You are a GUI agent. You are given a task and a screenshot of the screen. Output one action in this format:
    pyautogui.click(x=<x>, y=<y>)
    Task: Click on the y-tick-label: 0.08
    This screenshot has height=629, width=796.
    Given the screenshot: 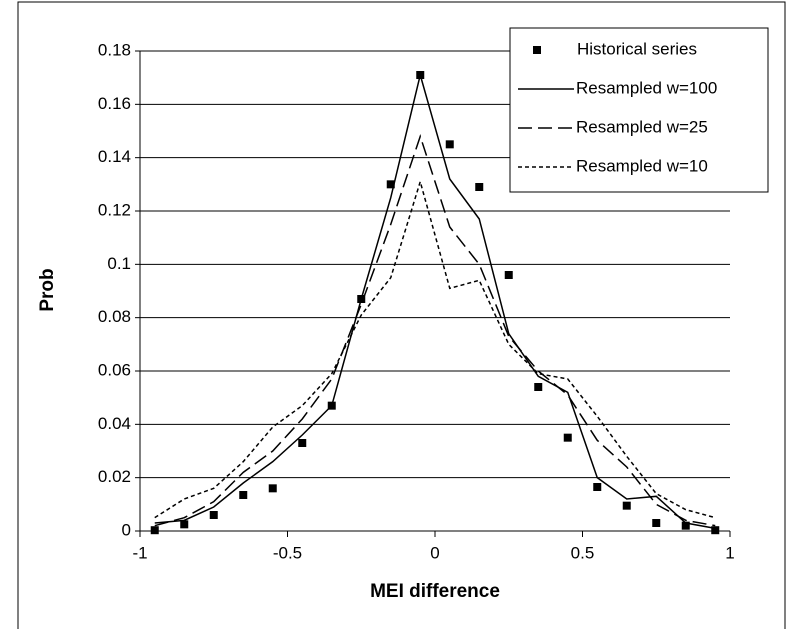 What is the action you would take?
    pyautogui.click(x=114, y=316)
    